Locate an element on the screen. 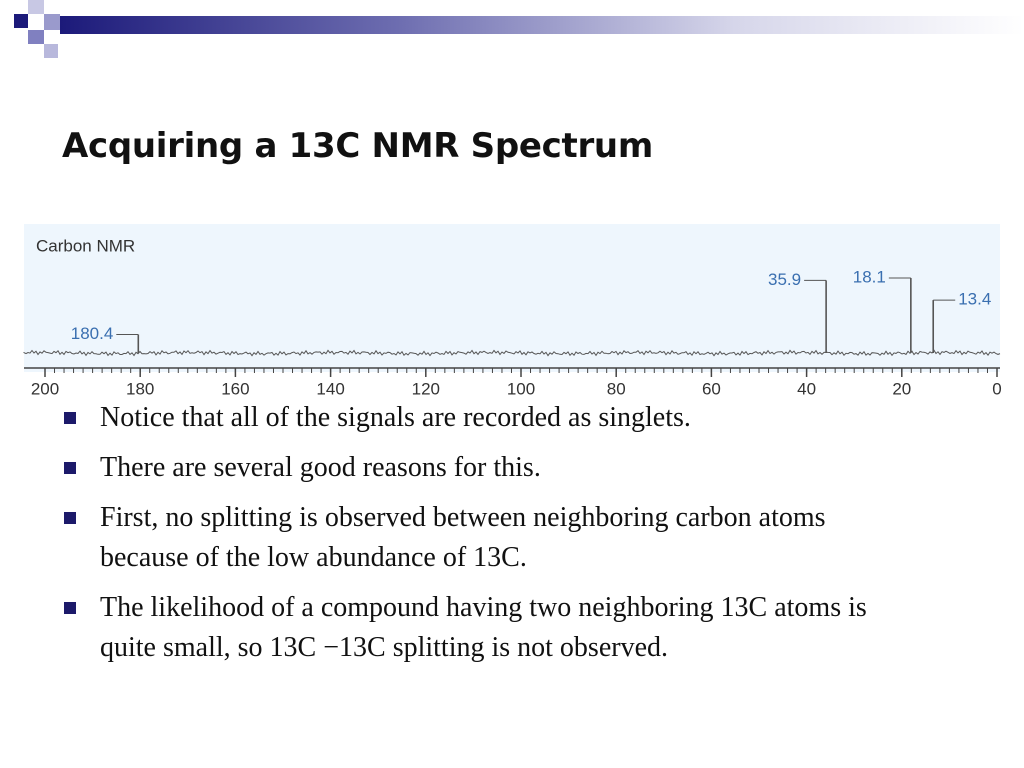 This screenshot has height=768, width=1024. x-tick-label: 180 is located at coordinates (140, 388).